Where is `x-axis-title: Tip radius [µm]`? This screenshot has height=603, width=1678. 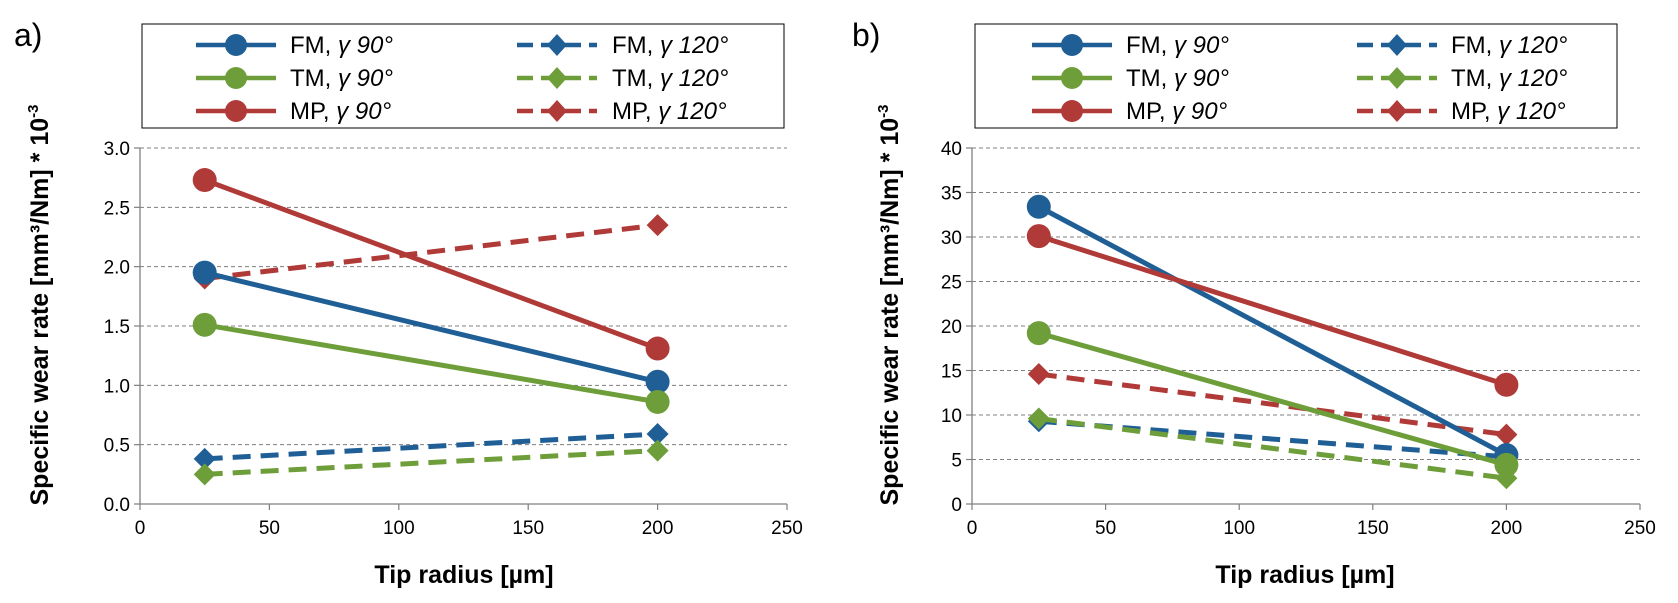 x-axis-title: Tip radius [µm] is located at coordinates (463, 575).